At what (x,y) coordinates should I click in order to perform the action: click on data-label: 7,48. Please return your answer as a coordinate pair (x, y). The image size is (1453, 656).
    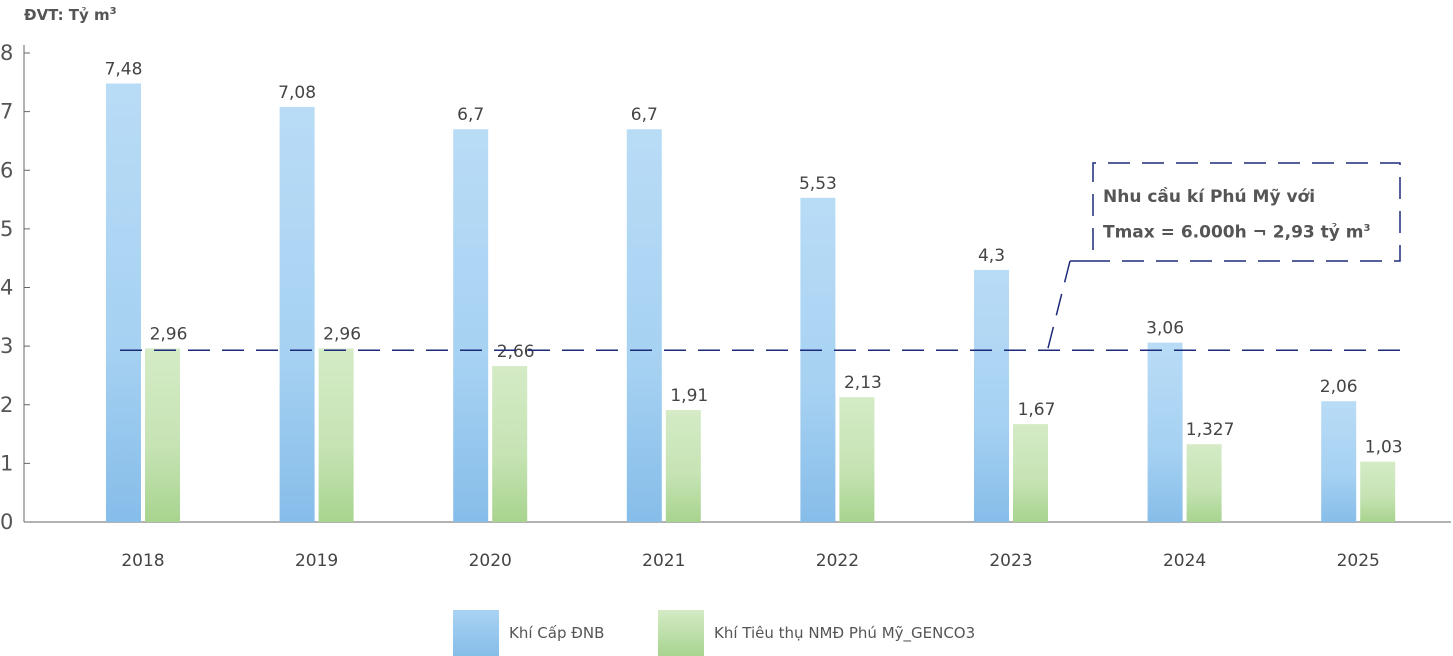
    Looking at the image, I should click on (124, 69).